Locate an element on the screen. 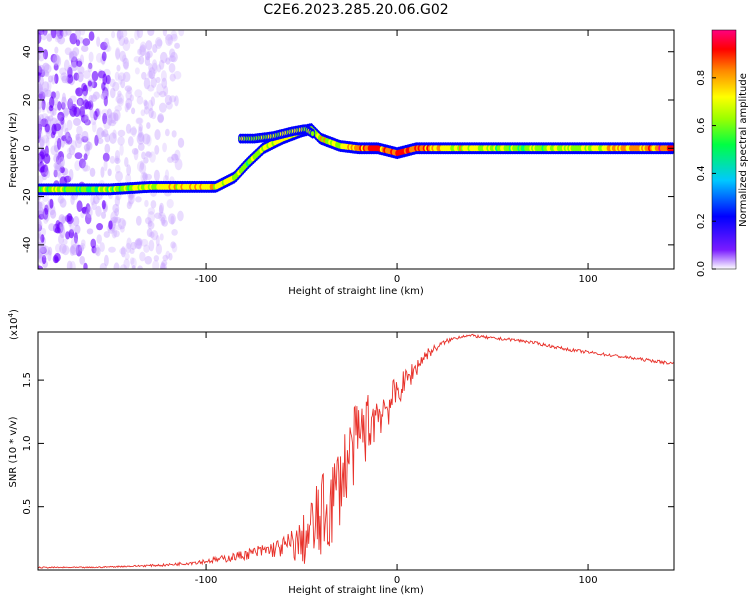 The height and width of the screenshot is (600, 750). spectrogram-y-tick-label: 40 is located at coordinates (27, 51).